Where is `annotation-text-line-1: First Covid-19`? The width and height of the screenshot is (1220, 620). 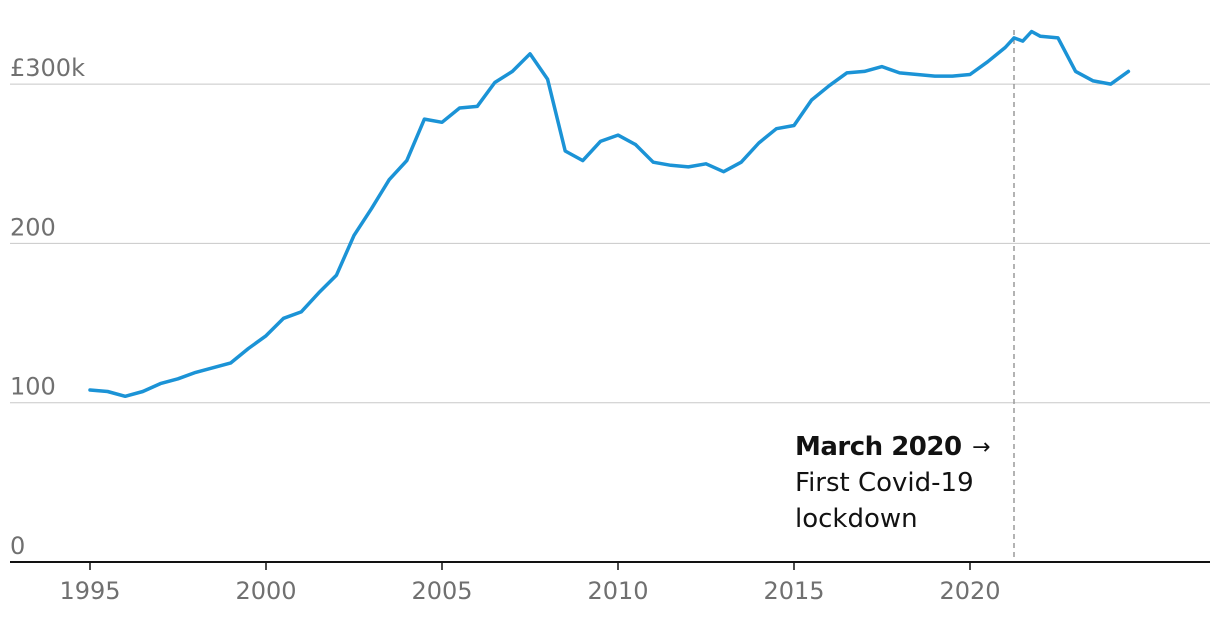 annotation-text-line-1: First Covid-19 is located at coordinates (884, 483).